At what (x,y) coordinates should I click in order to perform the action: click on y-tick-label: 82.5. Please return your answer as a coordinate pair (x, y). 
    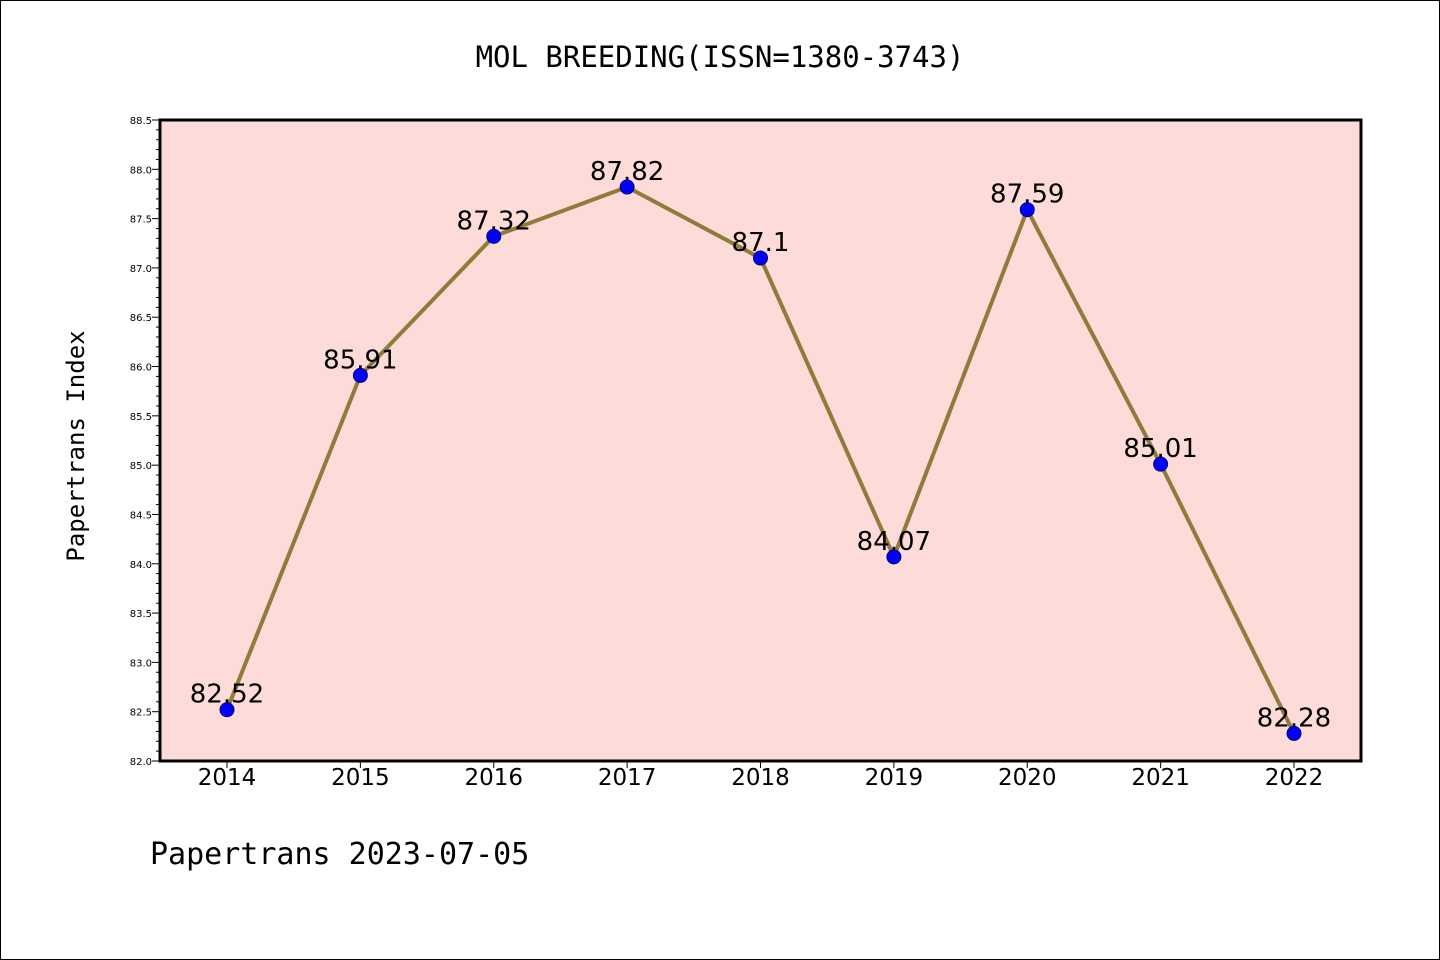
    Looking at the image, I should click on (141, 713).